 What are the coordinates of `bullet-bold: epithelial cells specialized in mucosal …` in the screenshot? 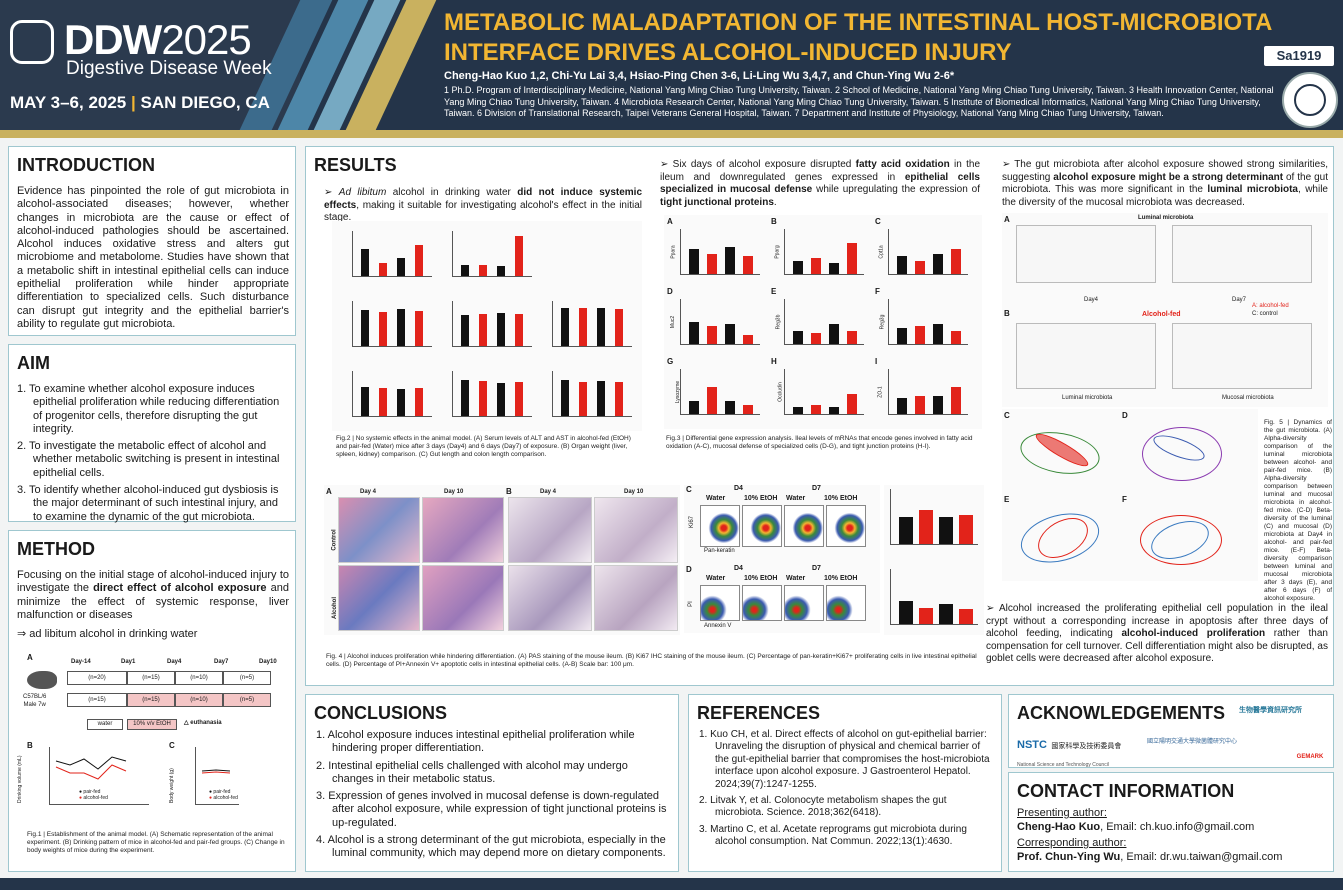 It's located at (820, 183).